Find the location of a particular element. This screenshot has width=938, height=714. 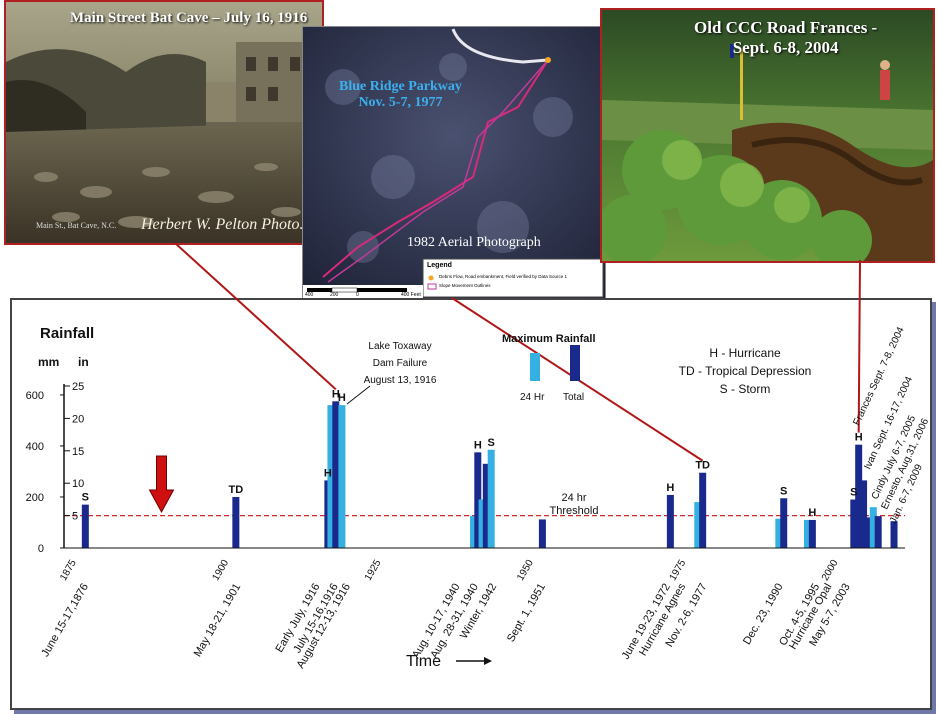

parkway-aerial-image is located at coordinates (454, 163).